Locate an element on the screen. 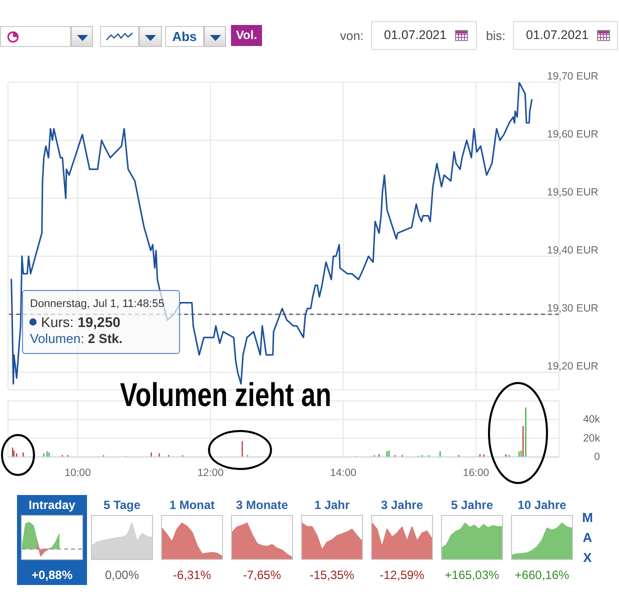 This screenshot has height=603, width=619. text: -15,35% is located at coordinates (332, 575).